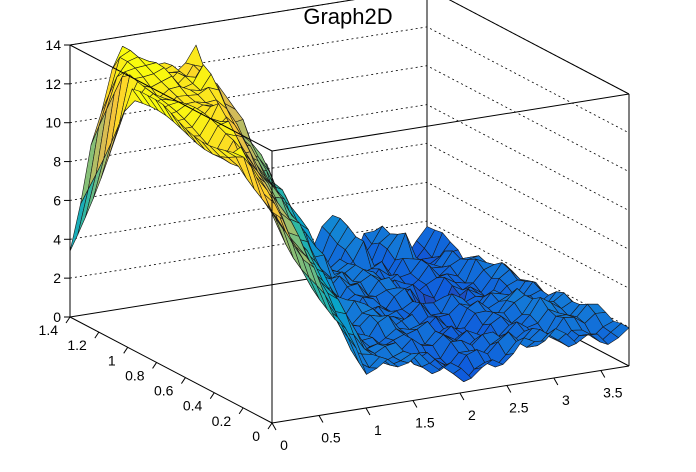 Image resolution: width=696 pixels, height=472 pixels. What do you see at coordinates (57, 200) in the screenshot?
I see `z-tick-label: 6` at bounding box center [57, 200].